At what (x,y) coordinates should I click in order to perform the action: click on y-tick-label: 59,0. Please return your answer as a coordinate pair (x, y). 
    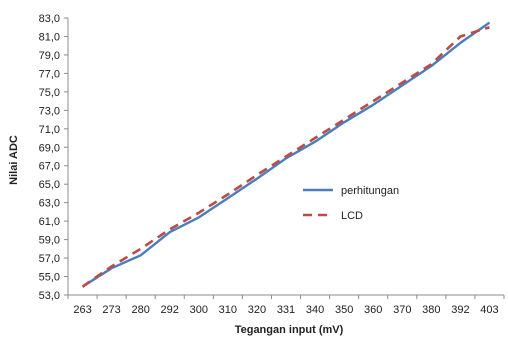
    Looking at the image, I should click on (49, 241).